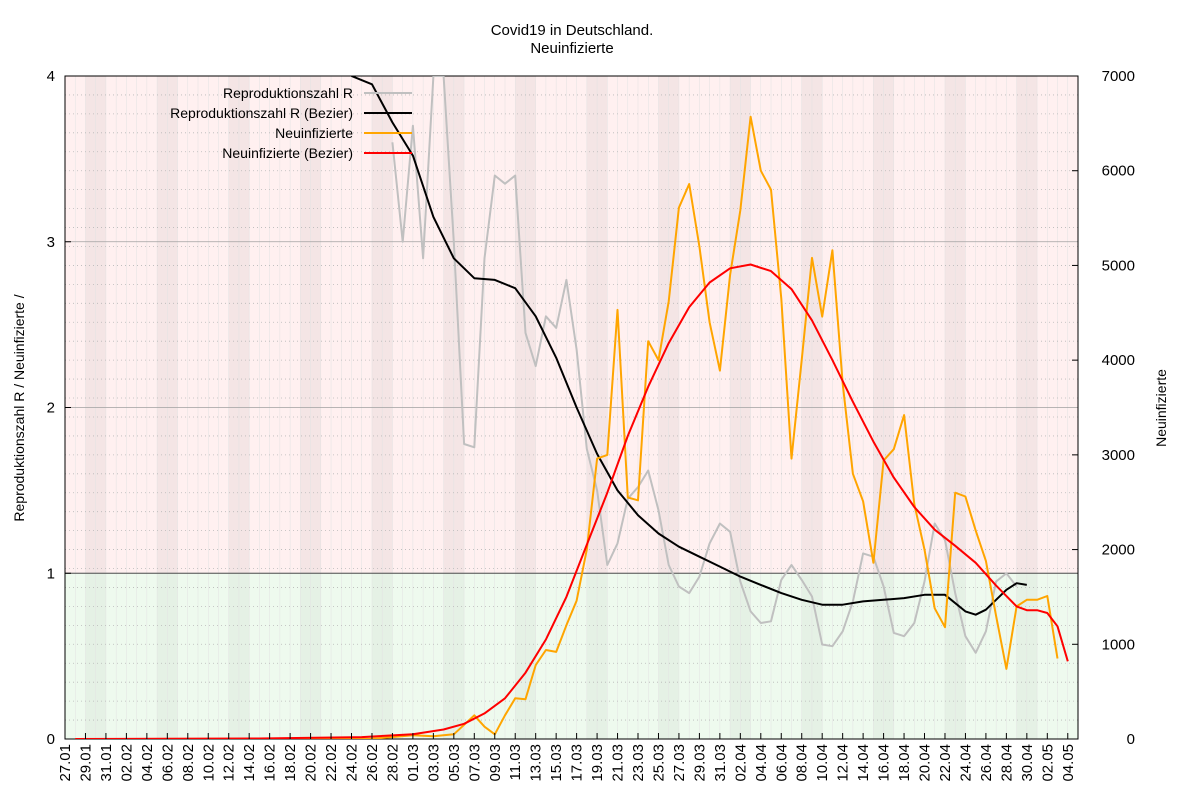  What do you see at coordinates (352, 763) in the screenshot?
I see `x-tick-label: 24.02` at bounding box center [352, 763].